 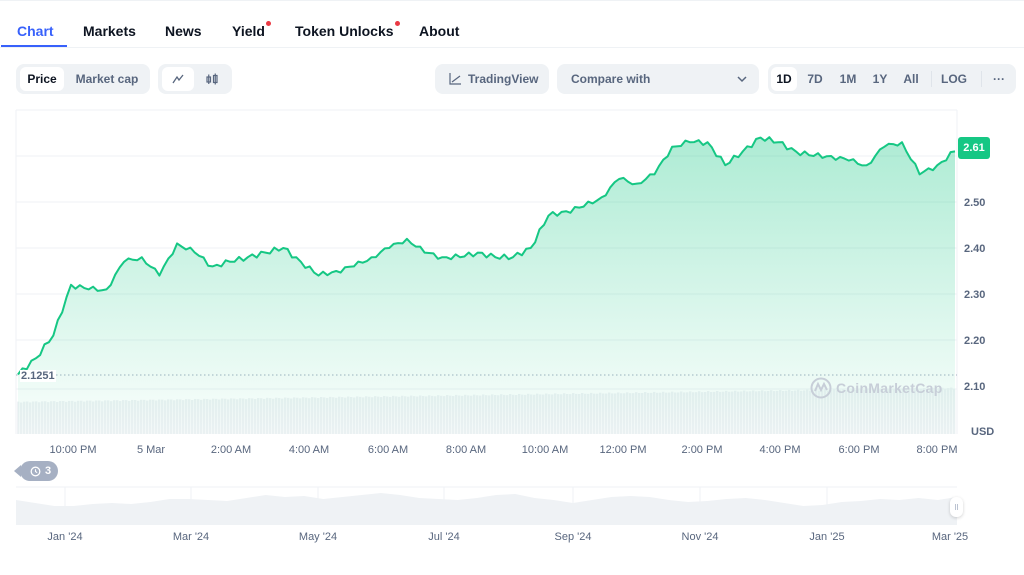 I want to click on x-tick: 2:00 AM, so click(x=231, y=450).